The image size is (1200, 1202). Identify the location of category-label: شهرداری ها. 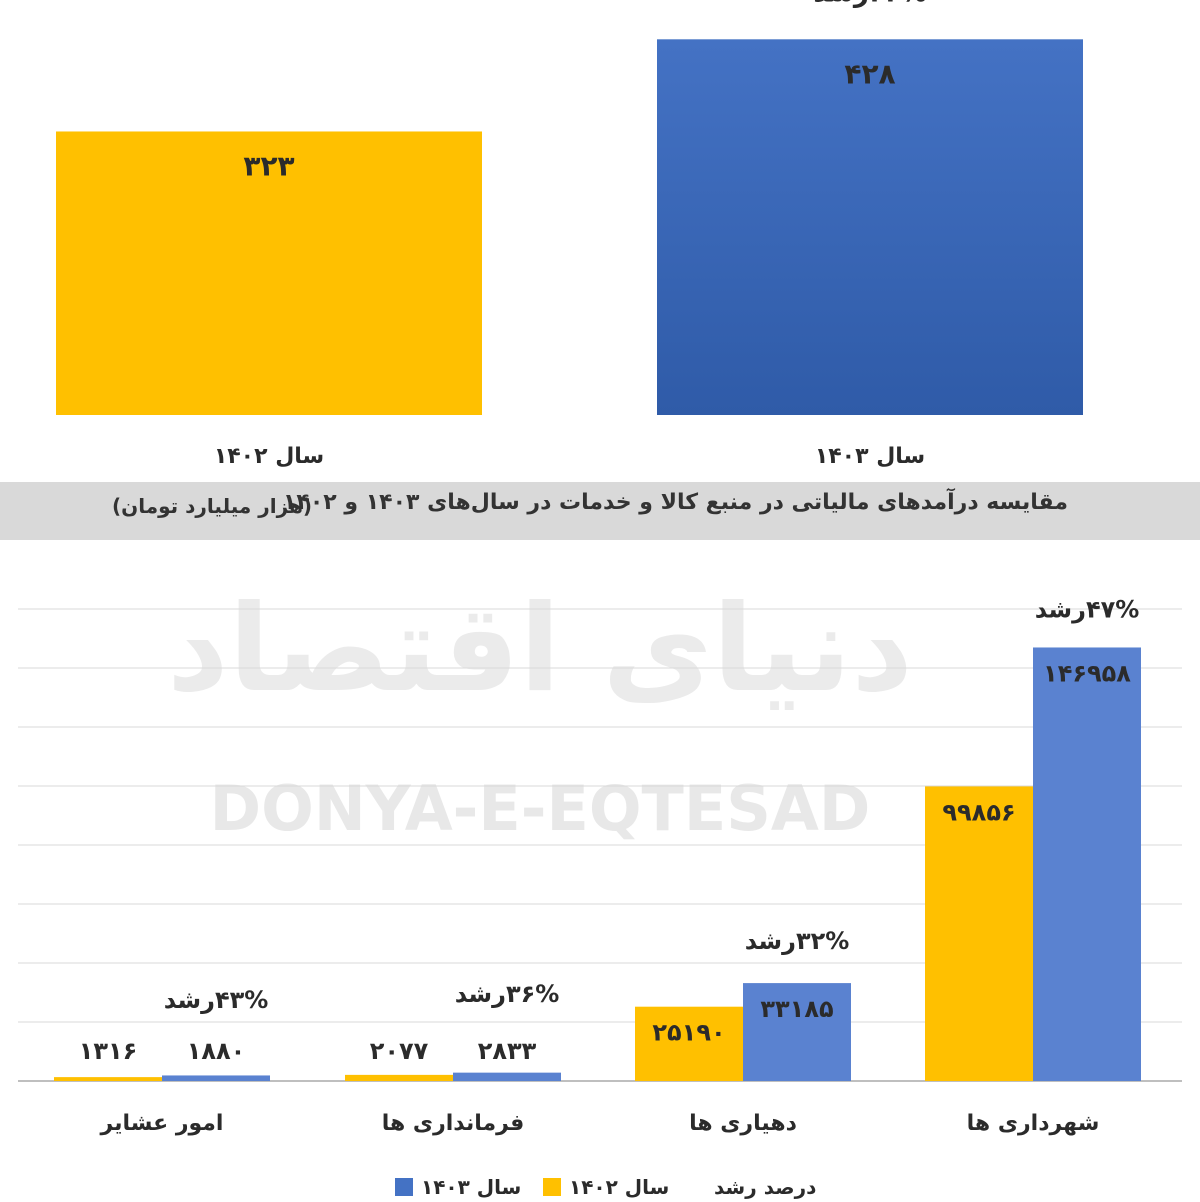
(1033, 1123).